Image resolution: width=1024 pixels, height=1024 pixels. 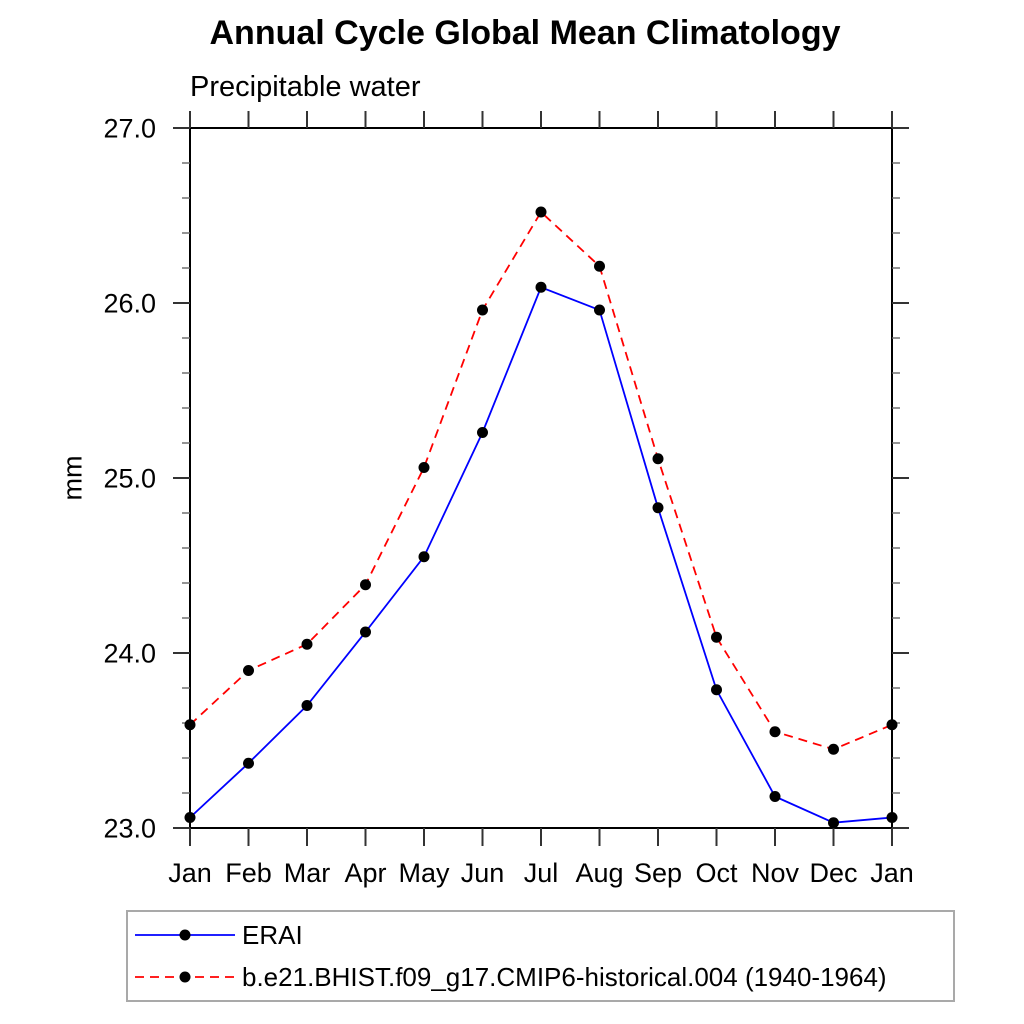 I want to click on y-tick-label: 25.0, so click(x=129, y=478).